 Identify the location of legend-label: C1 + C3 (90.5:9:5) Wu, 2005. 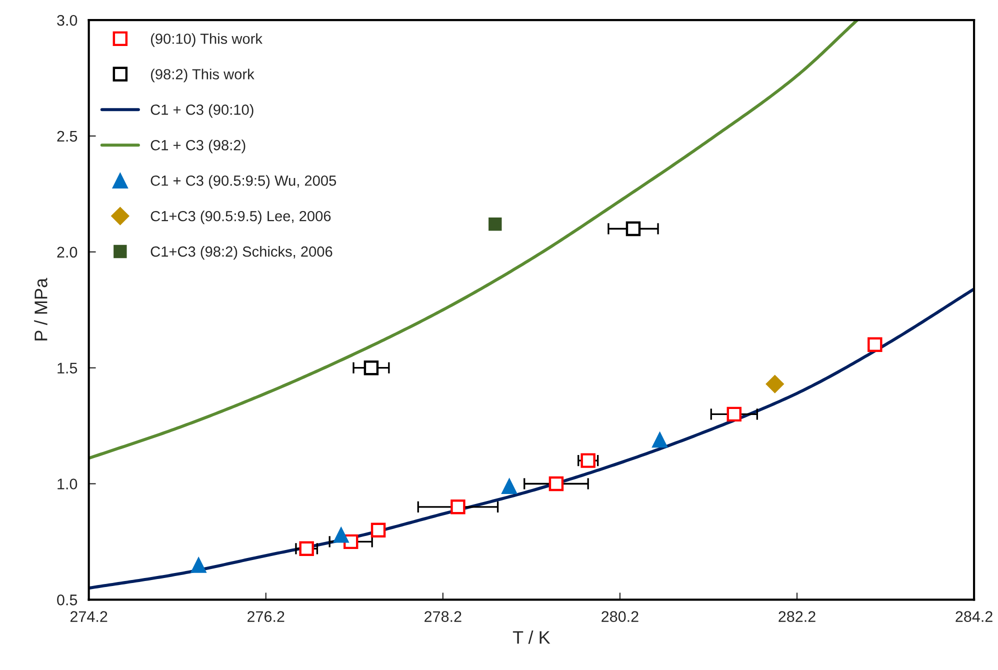
(243, 182).